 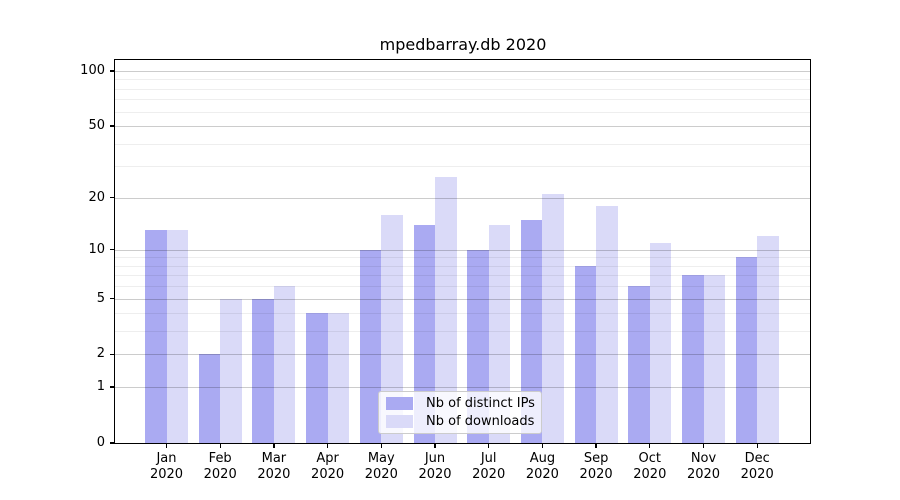 What do you see at coordinates (166, 466) in the screenshot?
I see `x-tick-label: Jan 2020` at bounding box center [166, 466].